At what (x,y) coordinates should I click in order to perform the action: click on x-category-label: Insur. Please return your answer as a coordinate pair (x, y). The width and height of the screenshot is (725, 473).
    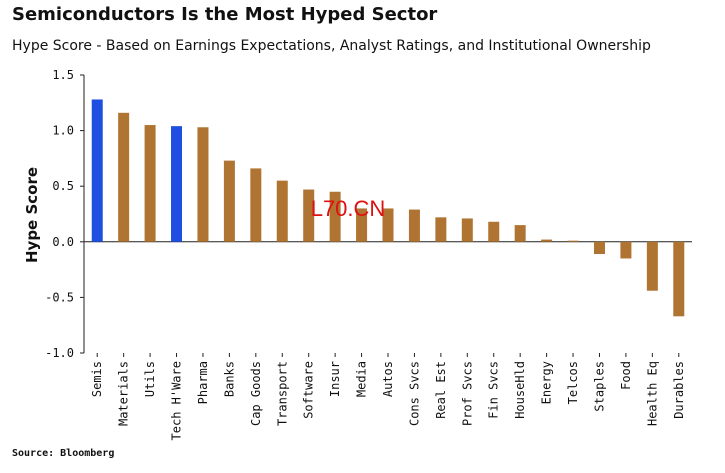
    Looking at the image, I should click on (335, 379).